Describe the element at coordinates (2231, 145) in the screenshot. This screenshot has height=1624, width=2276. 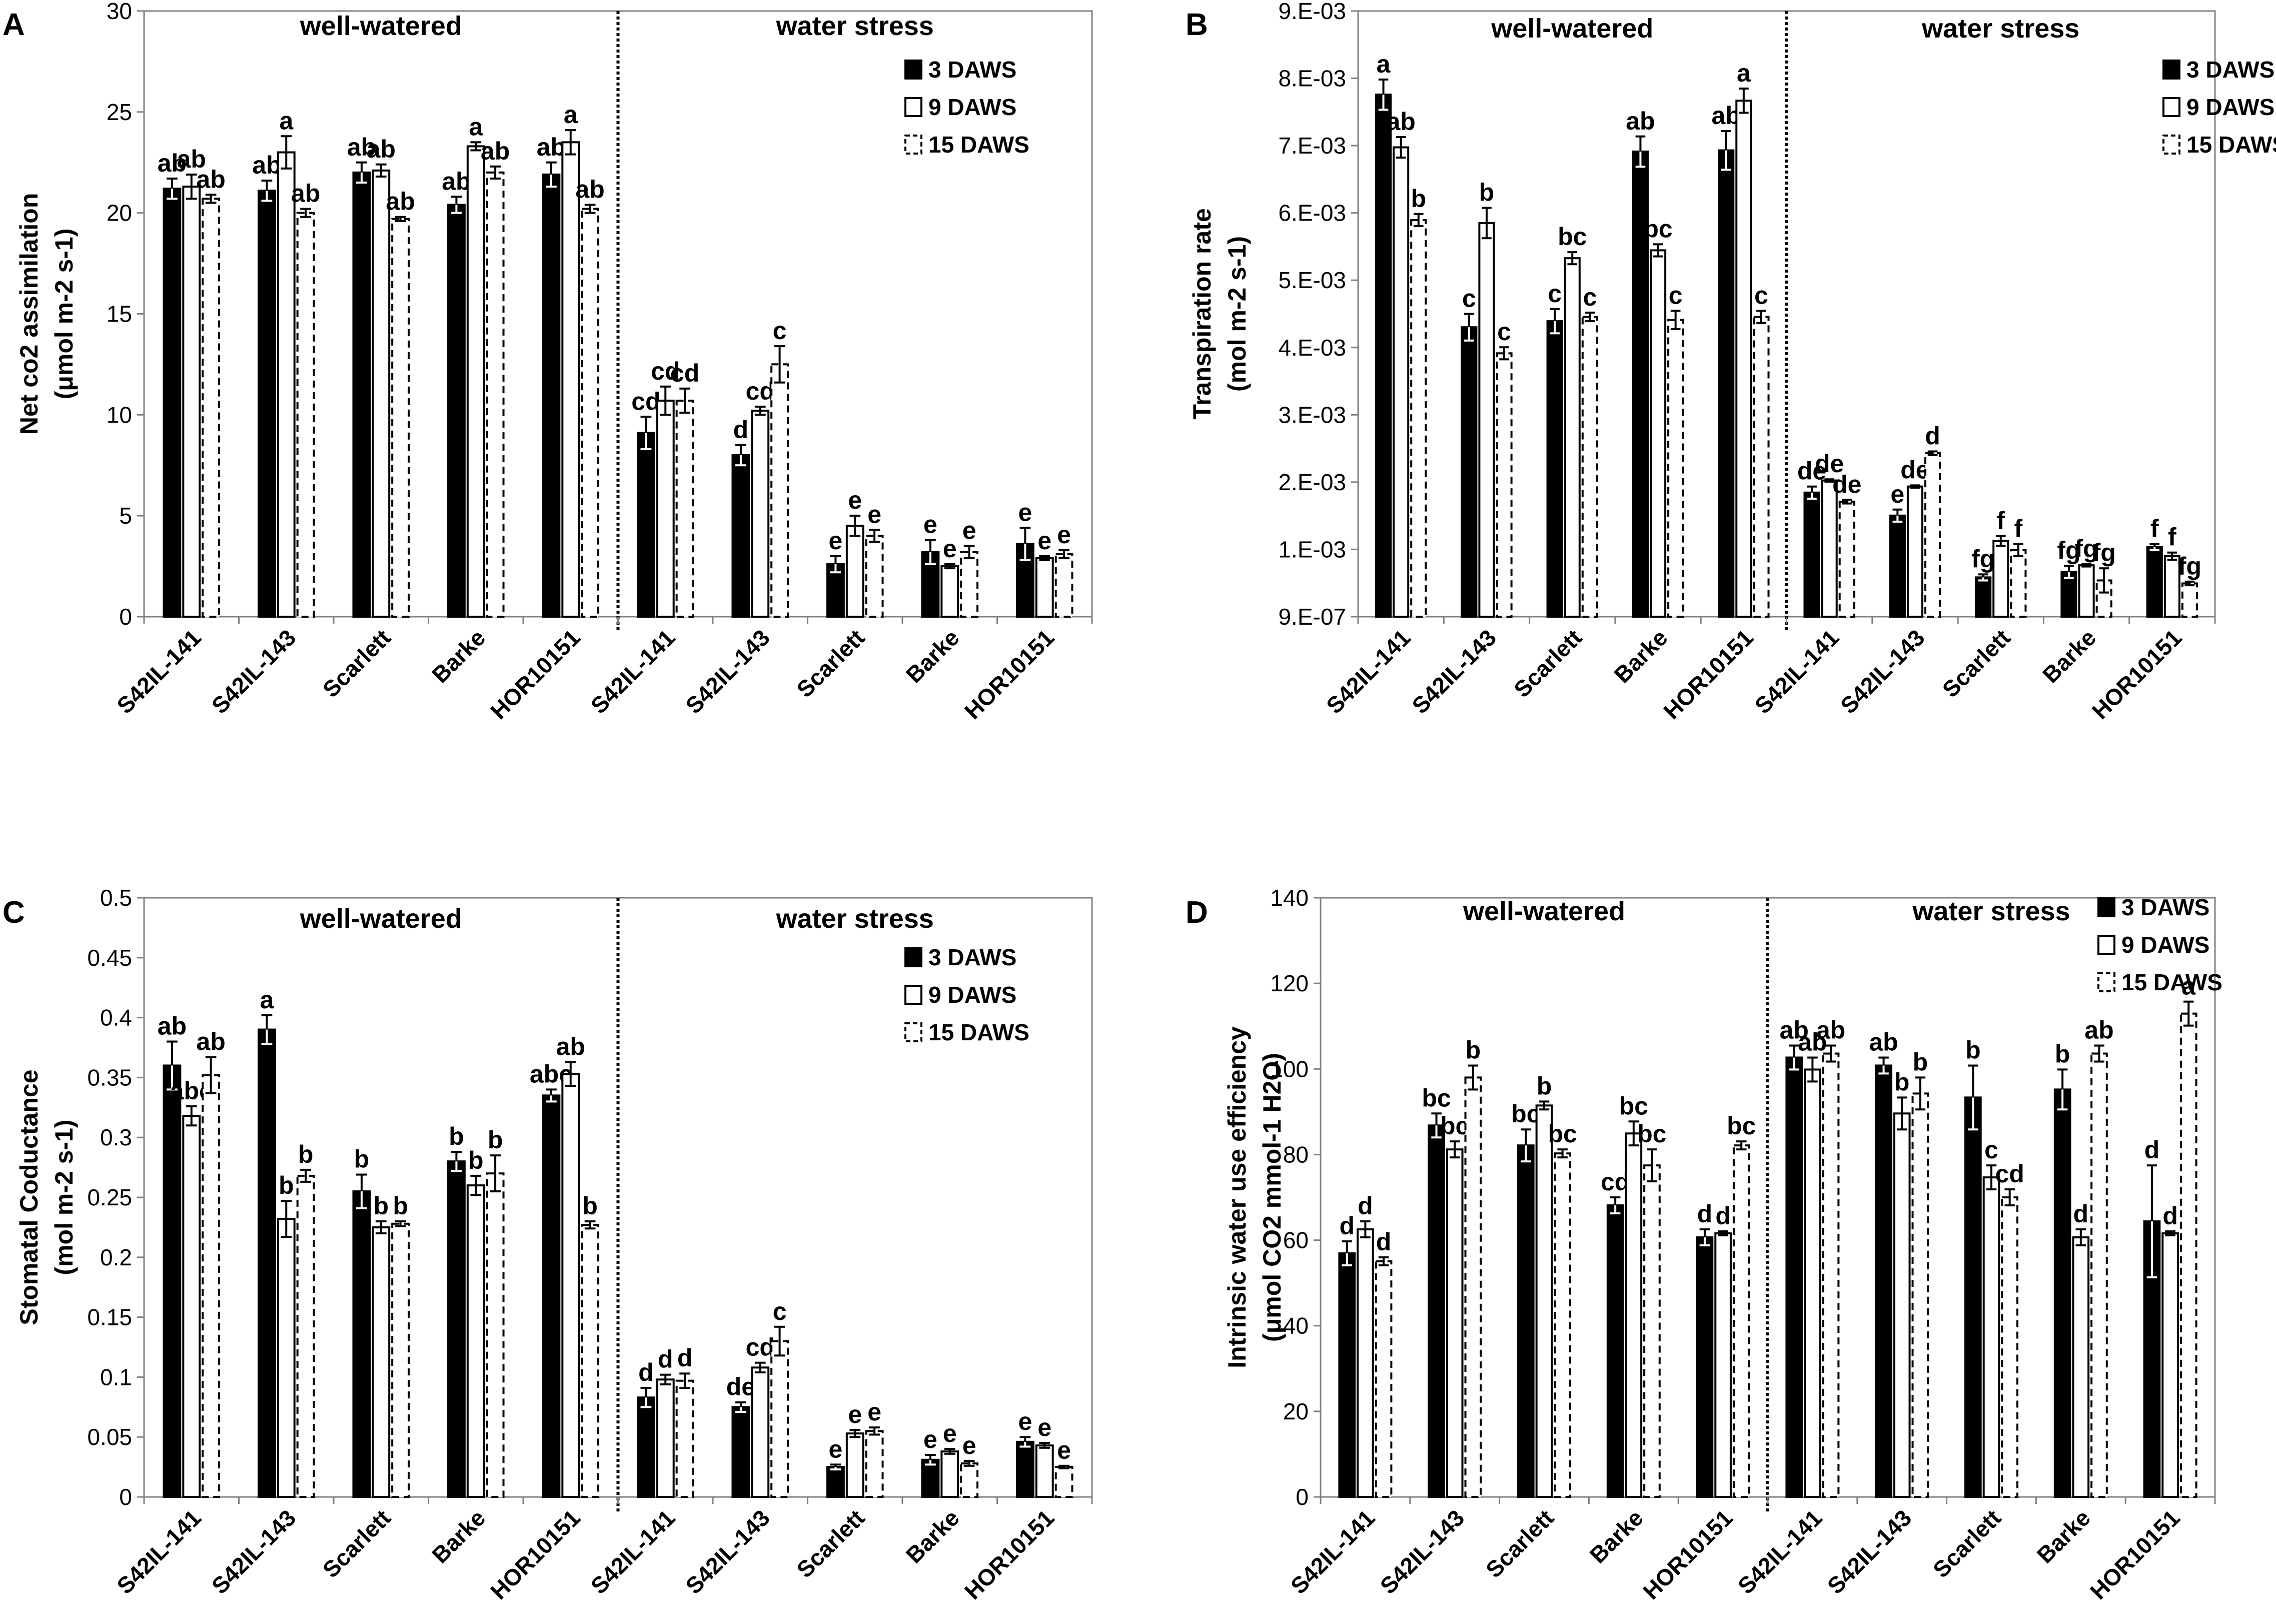
I see `legend-label: 15 DAWS` at that location.